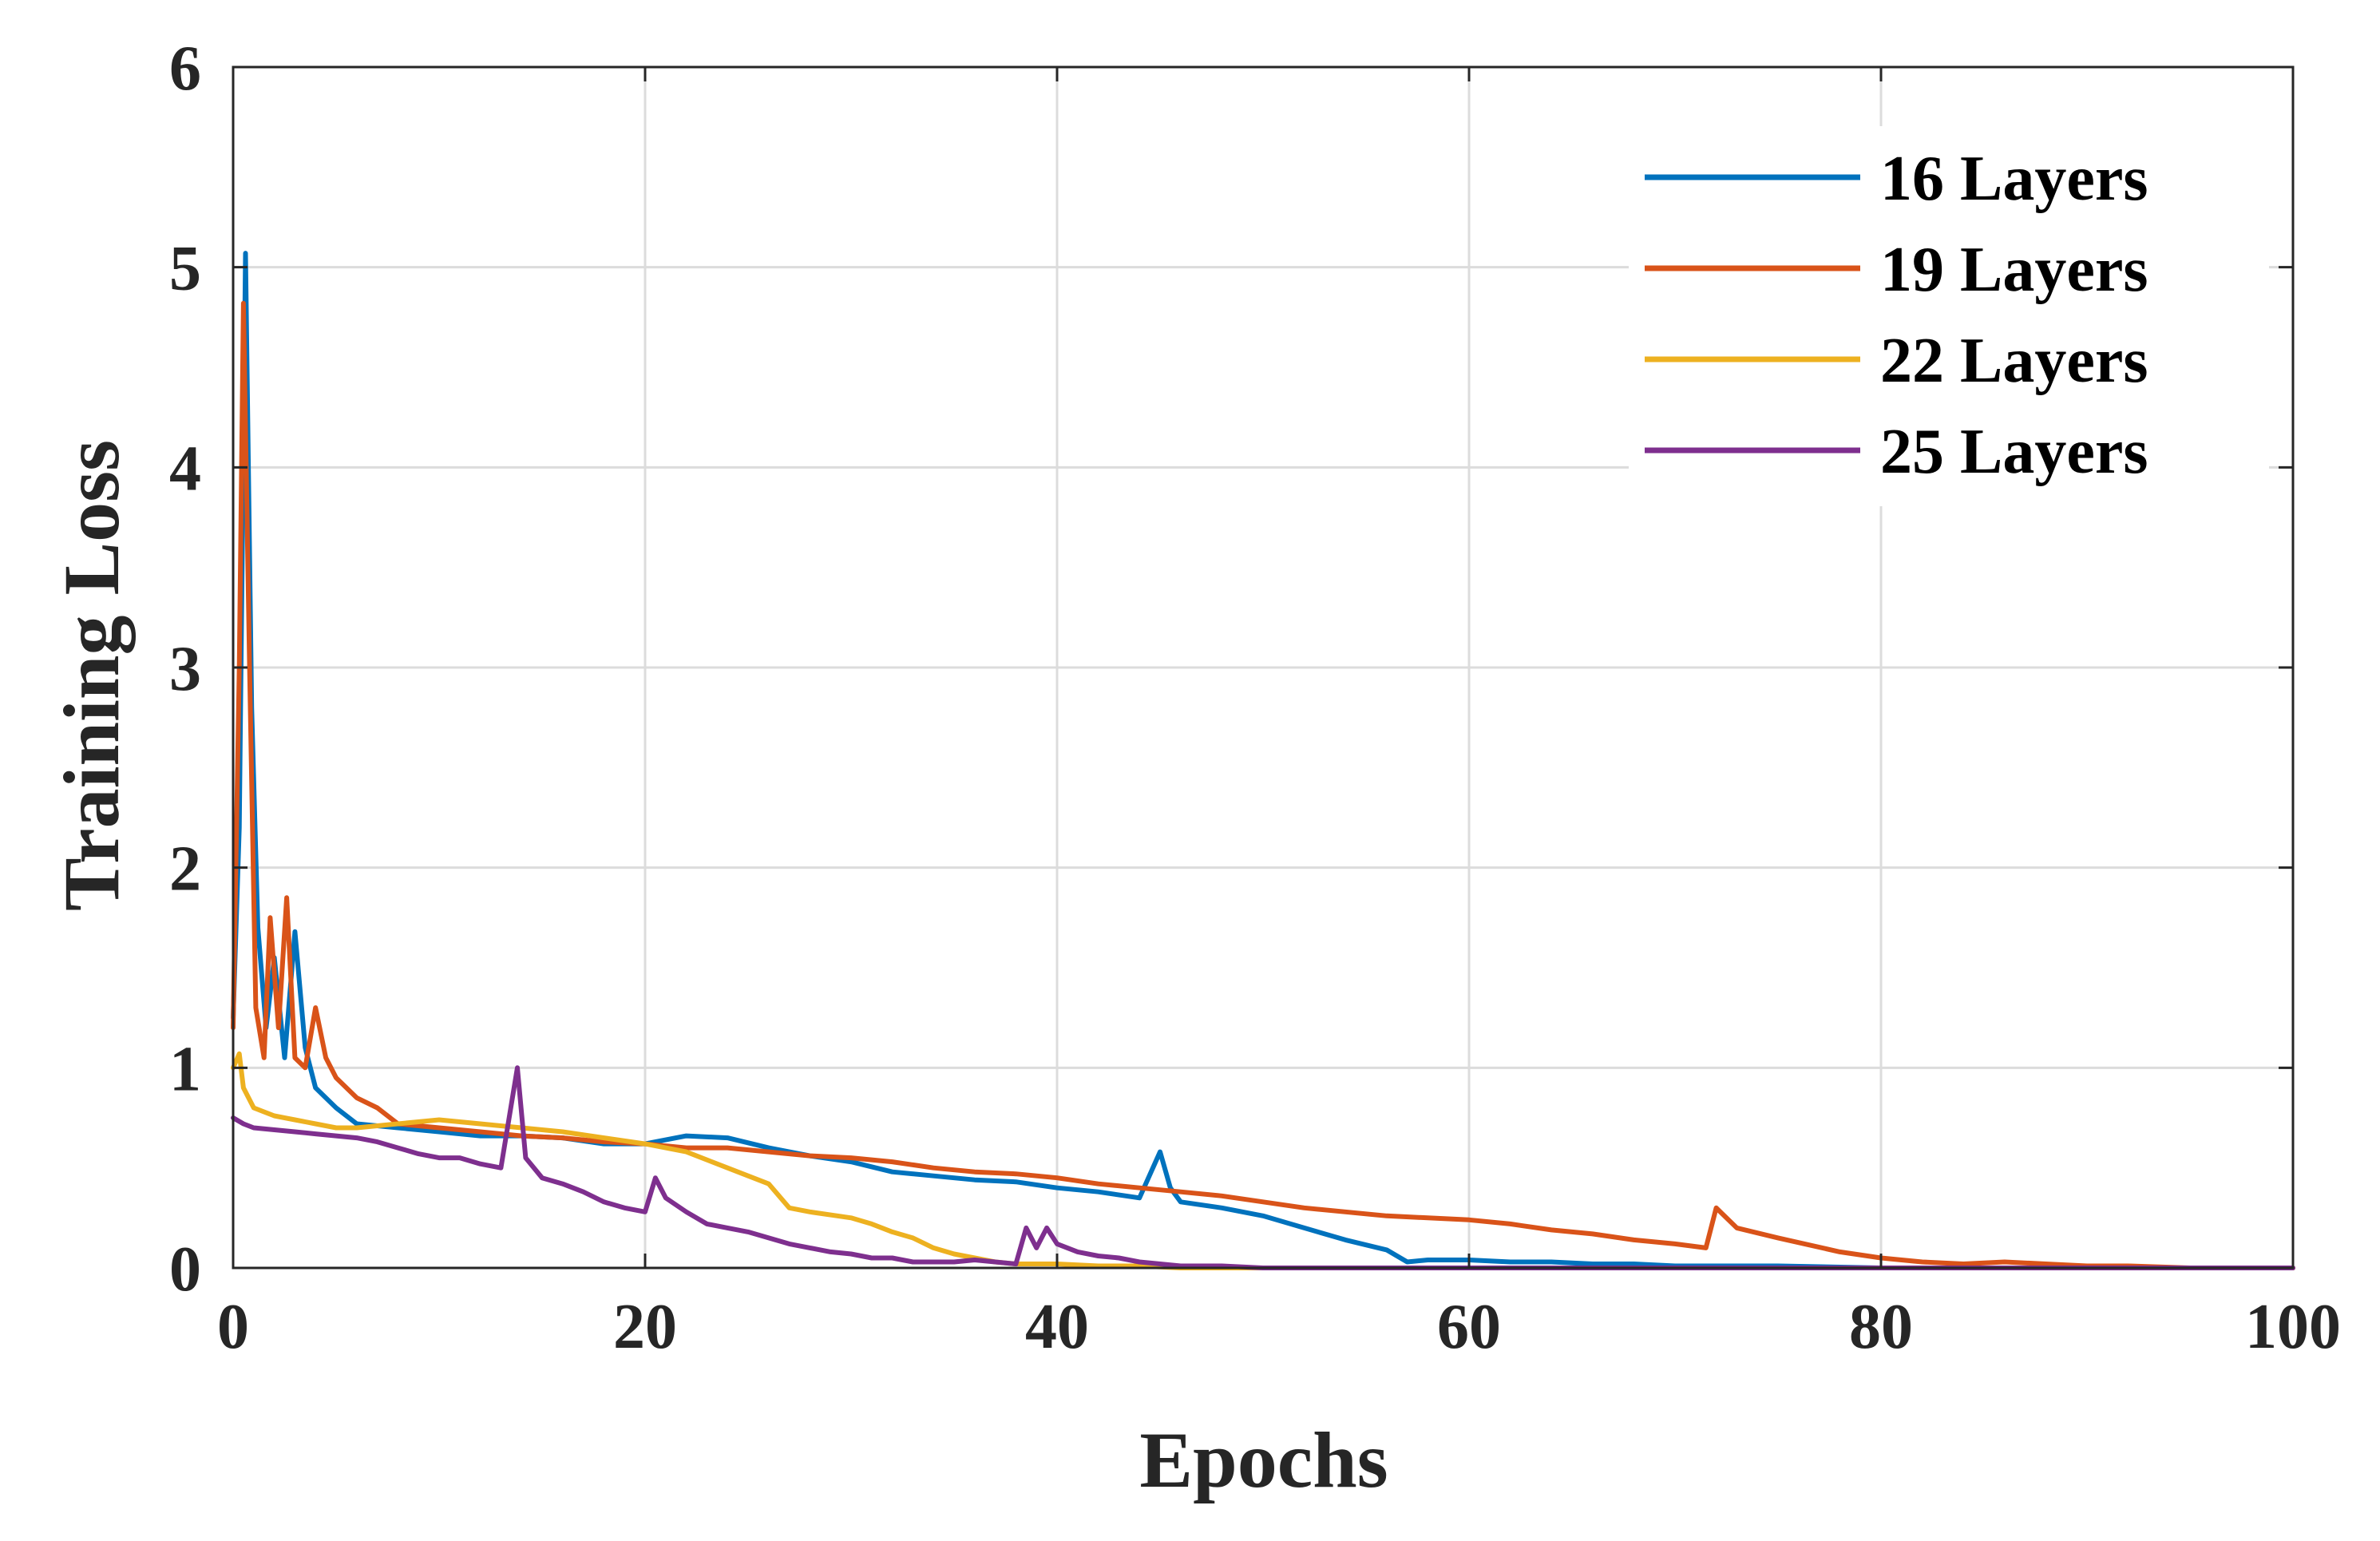 This screenshot has width=2380, height=1541. Describe the element at coordinates (2014, 179) in the screenshot. I see `legend-label: 16 Layers` at that location.